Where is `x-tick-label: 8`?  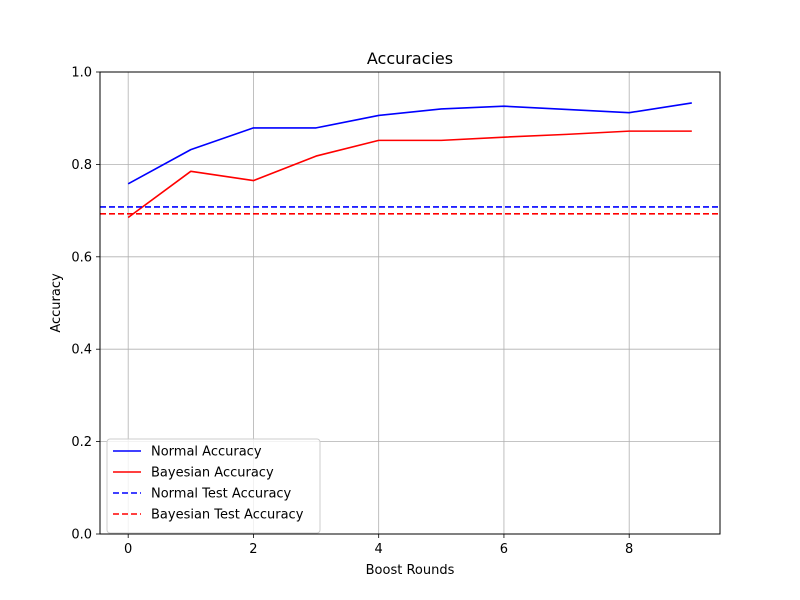
x-tick-label: 8 is located at coordinates (629, 549).